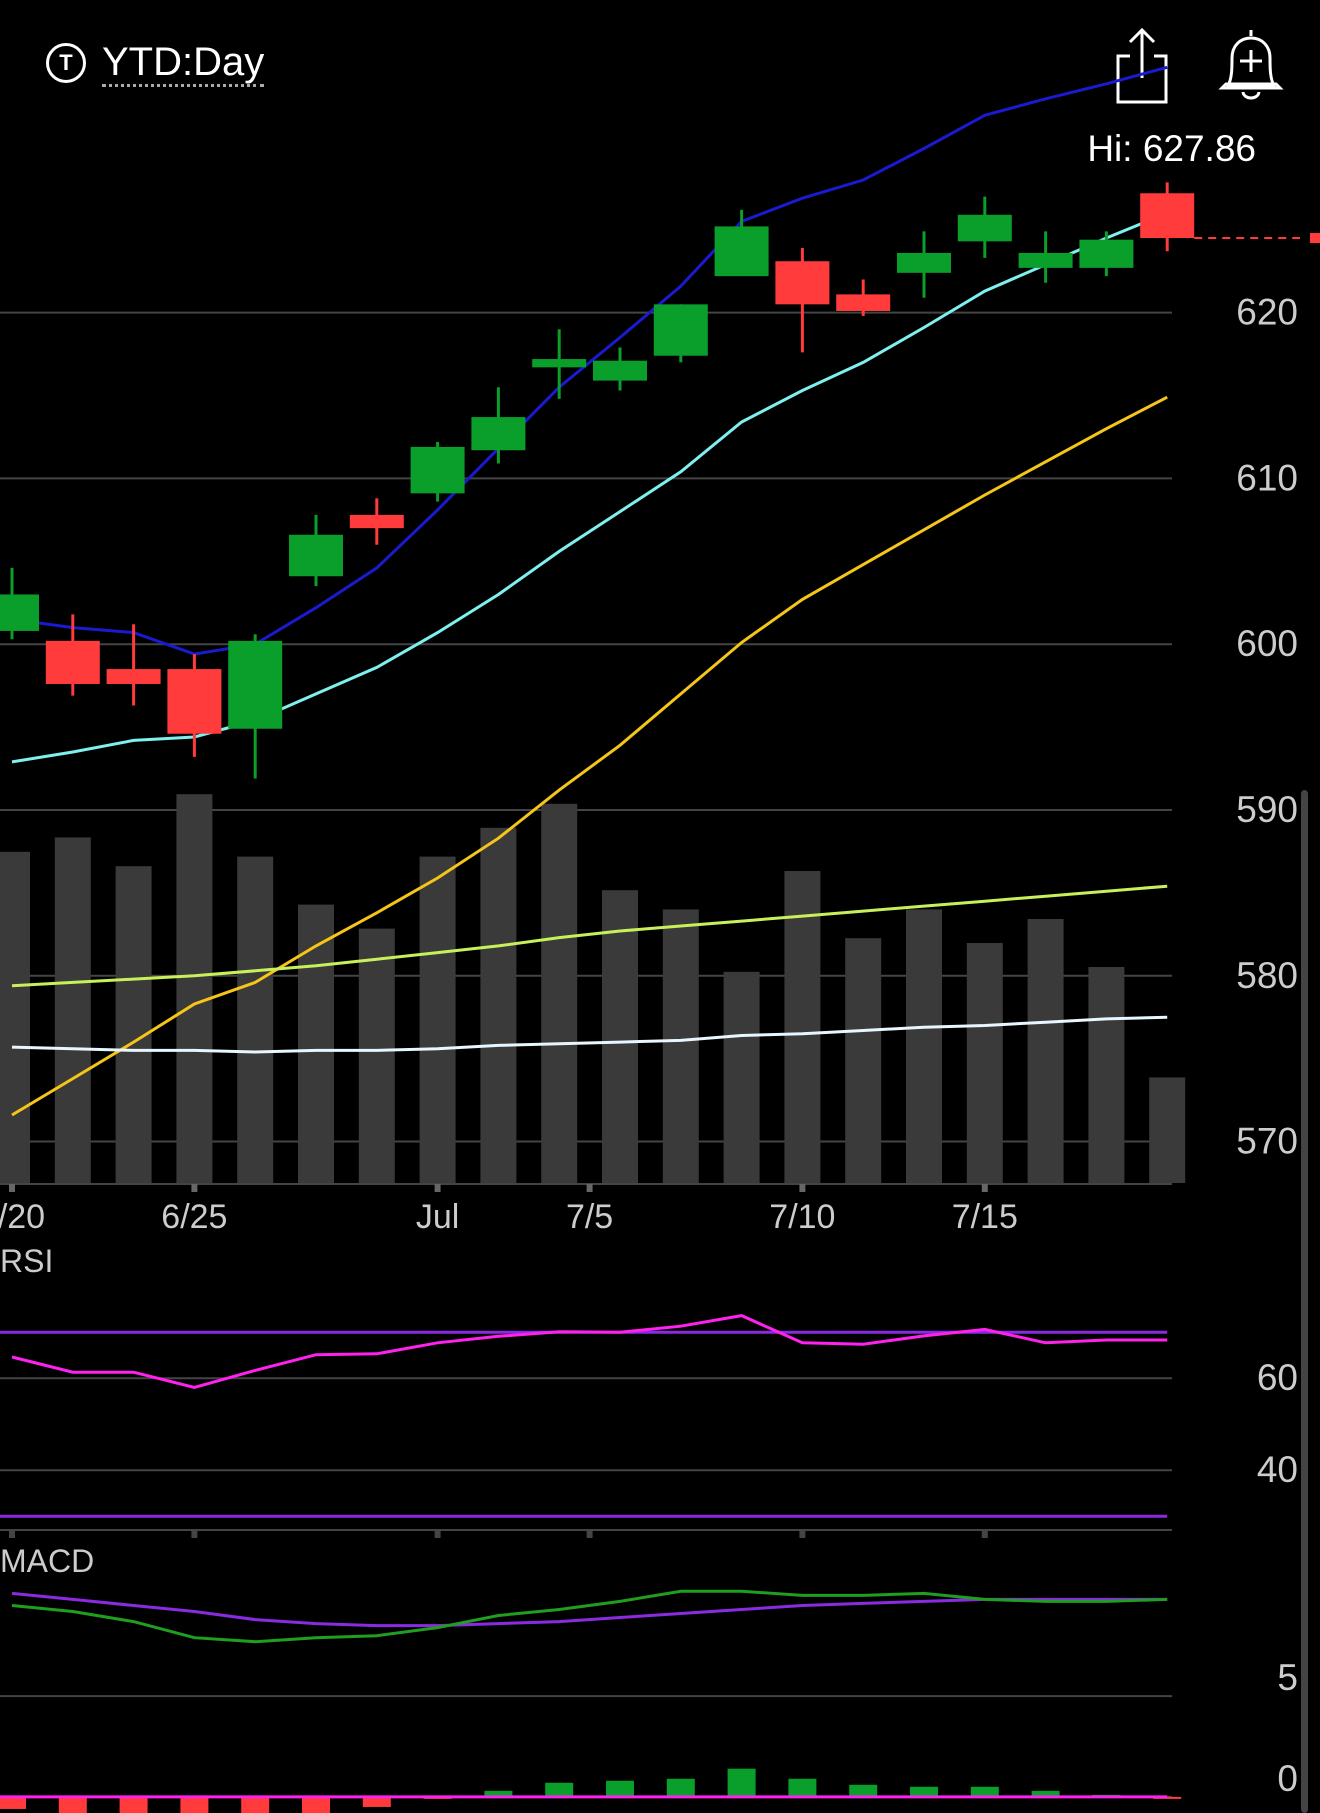 Image resolution: width=1320 pixels, height=1813 pixels. What do you see at coordinates (589, 1351) in the screenshot?
I see `rsi-line` at bounding box center [589, 1351].